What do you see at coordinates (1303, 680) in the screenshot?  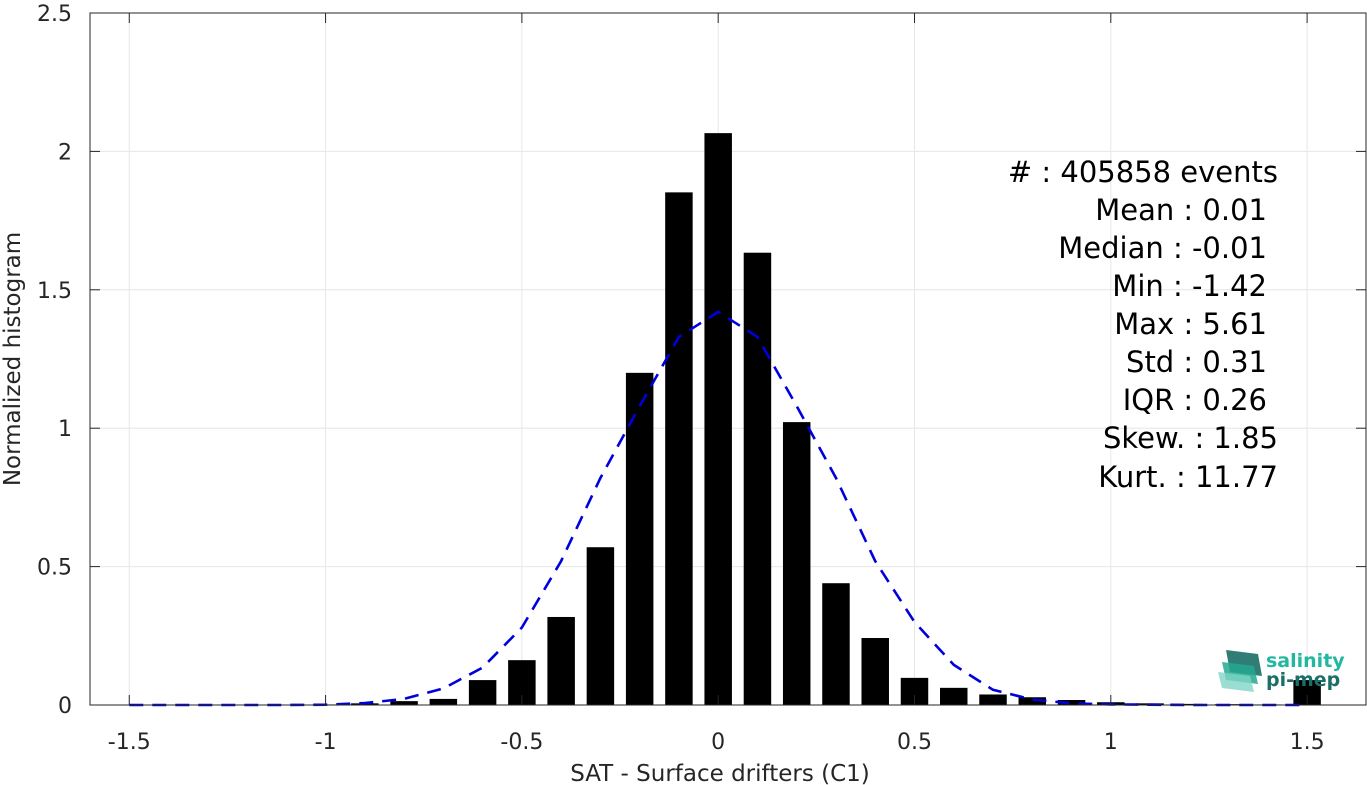 I see `logo-text-pimep: pi-mep` at bounding box center [1303, 680].